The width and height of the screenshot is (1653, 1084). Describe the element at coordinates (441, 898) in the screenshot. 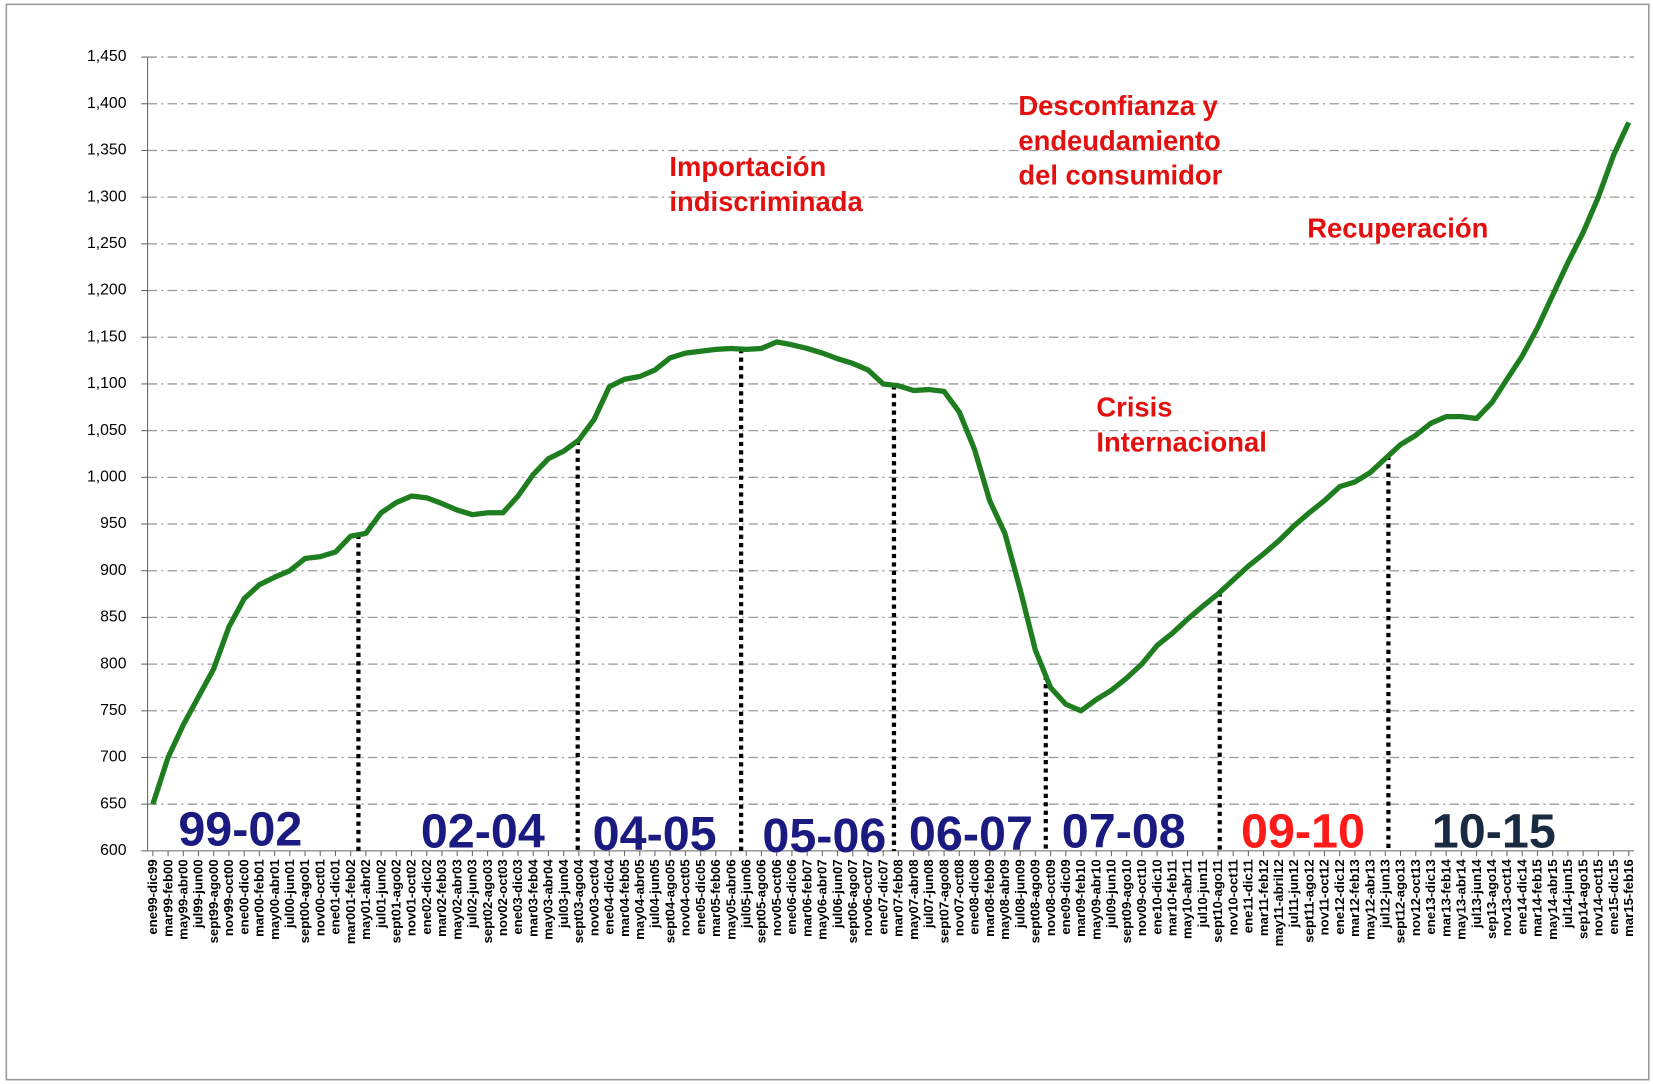

I see `x-tick-label: mar02-feb03` at that location.